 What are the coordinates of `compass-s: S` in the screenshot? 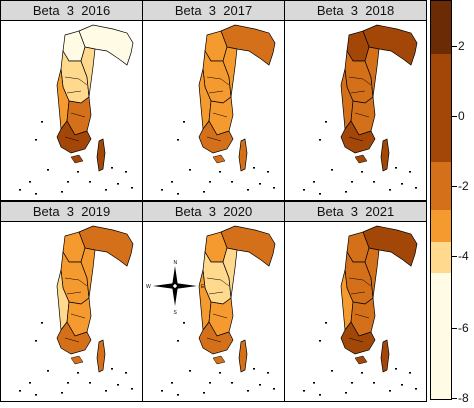 It's located at (176, 313).